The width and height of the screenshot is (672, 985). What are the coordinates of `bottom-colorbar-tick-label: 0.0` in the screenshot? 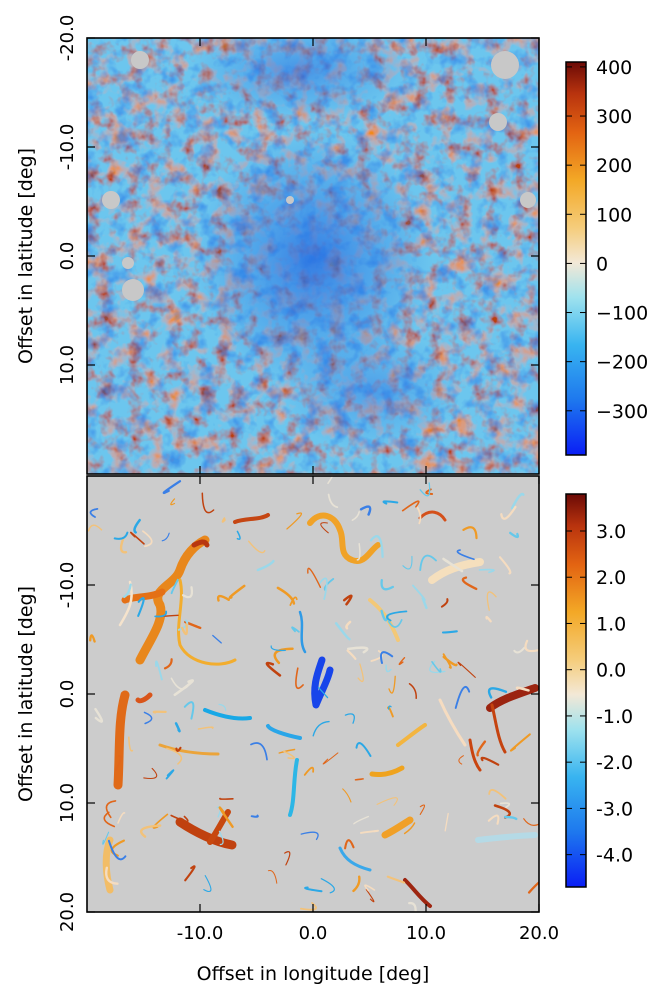 It's located at (611, 671).